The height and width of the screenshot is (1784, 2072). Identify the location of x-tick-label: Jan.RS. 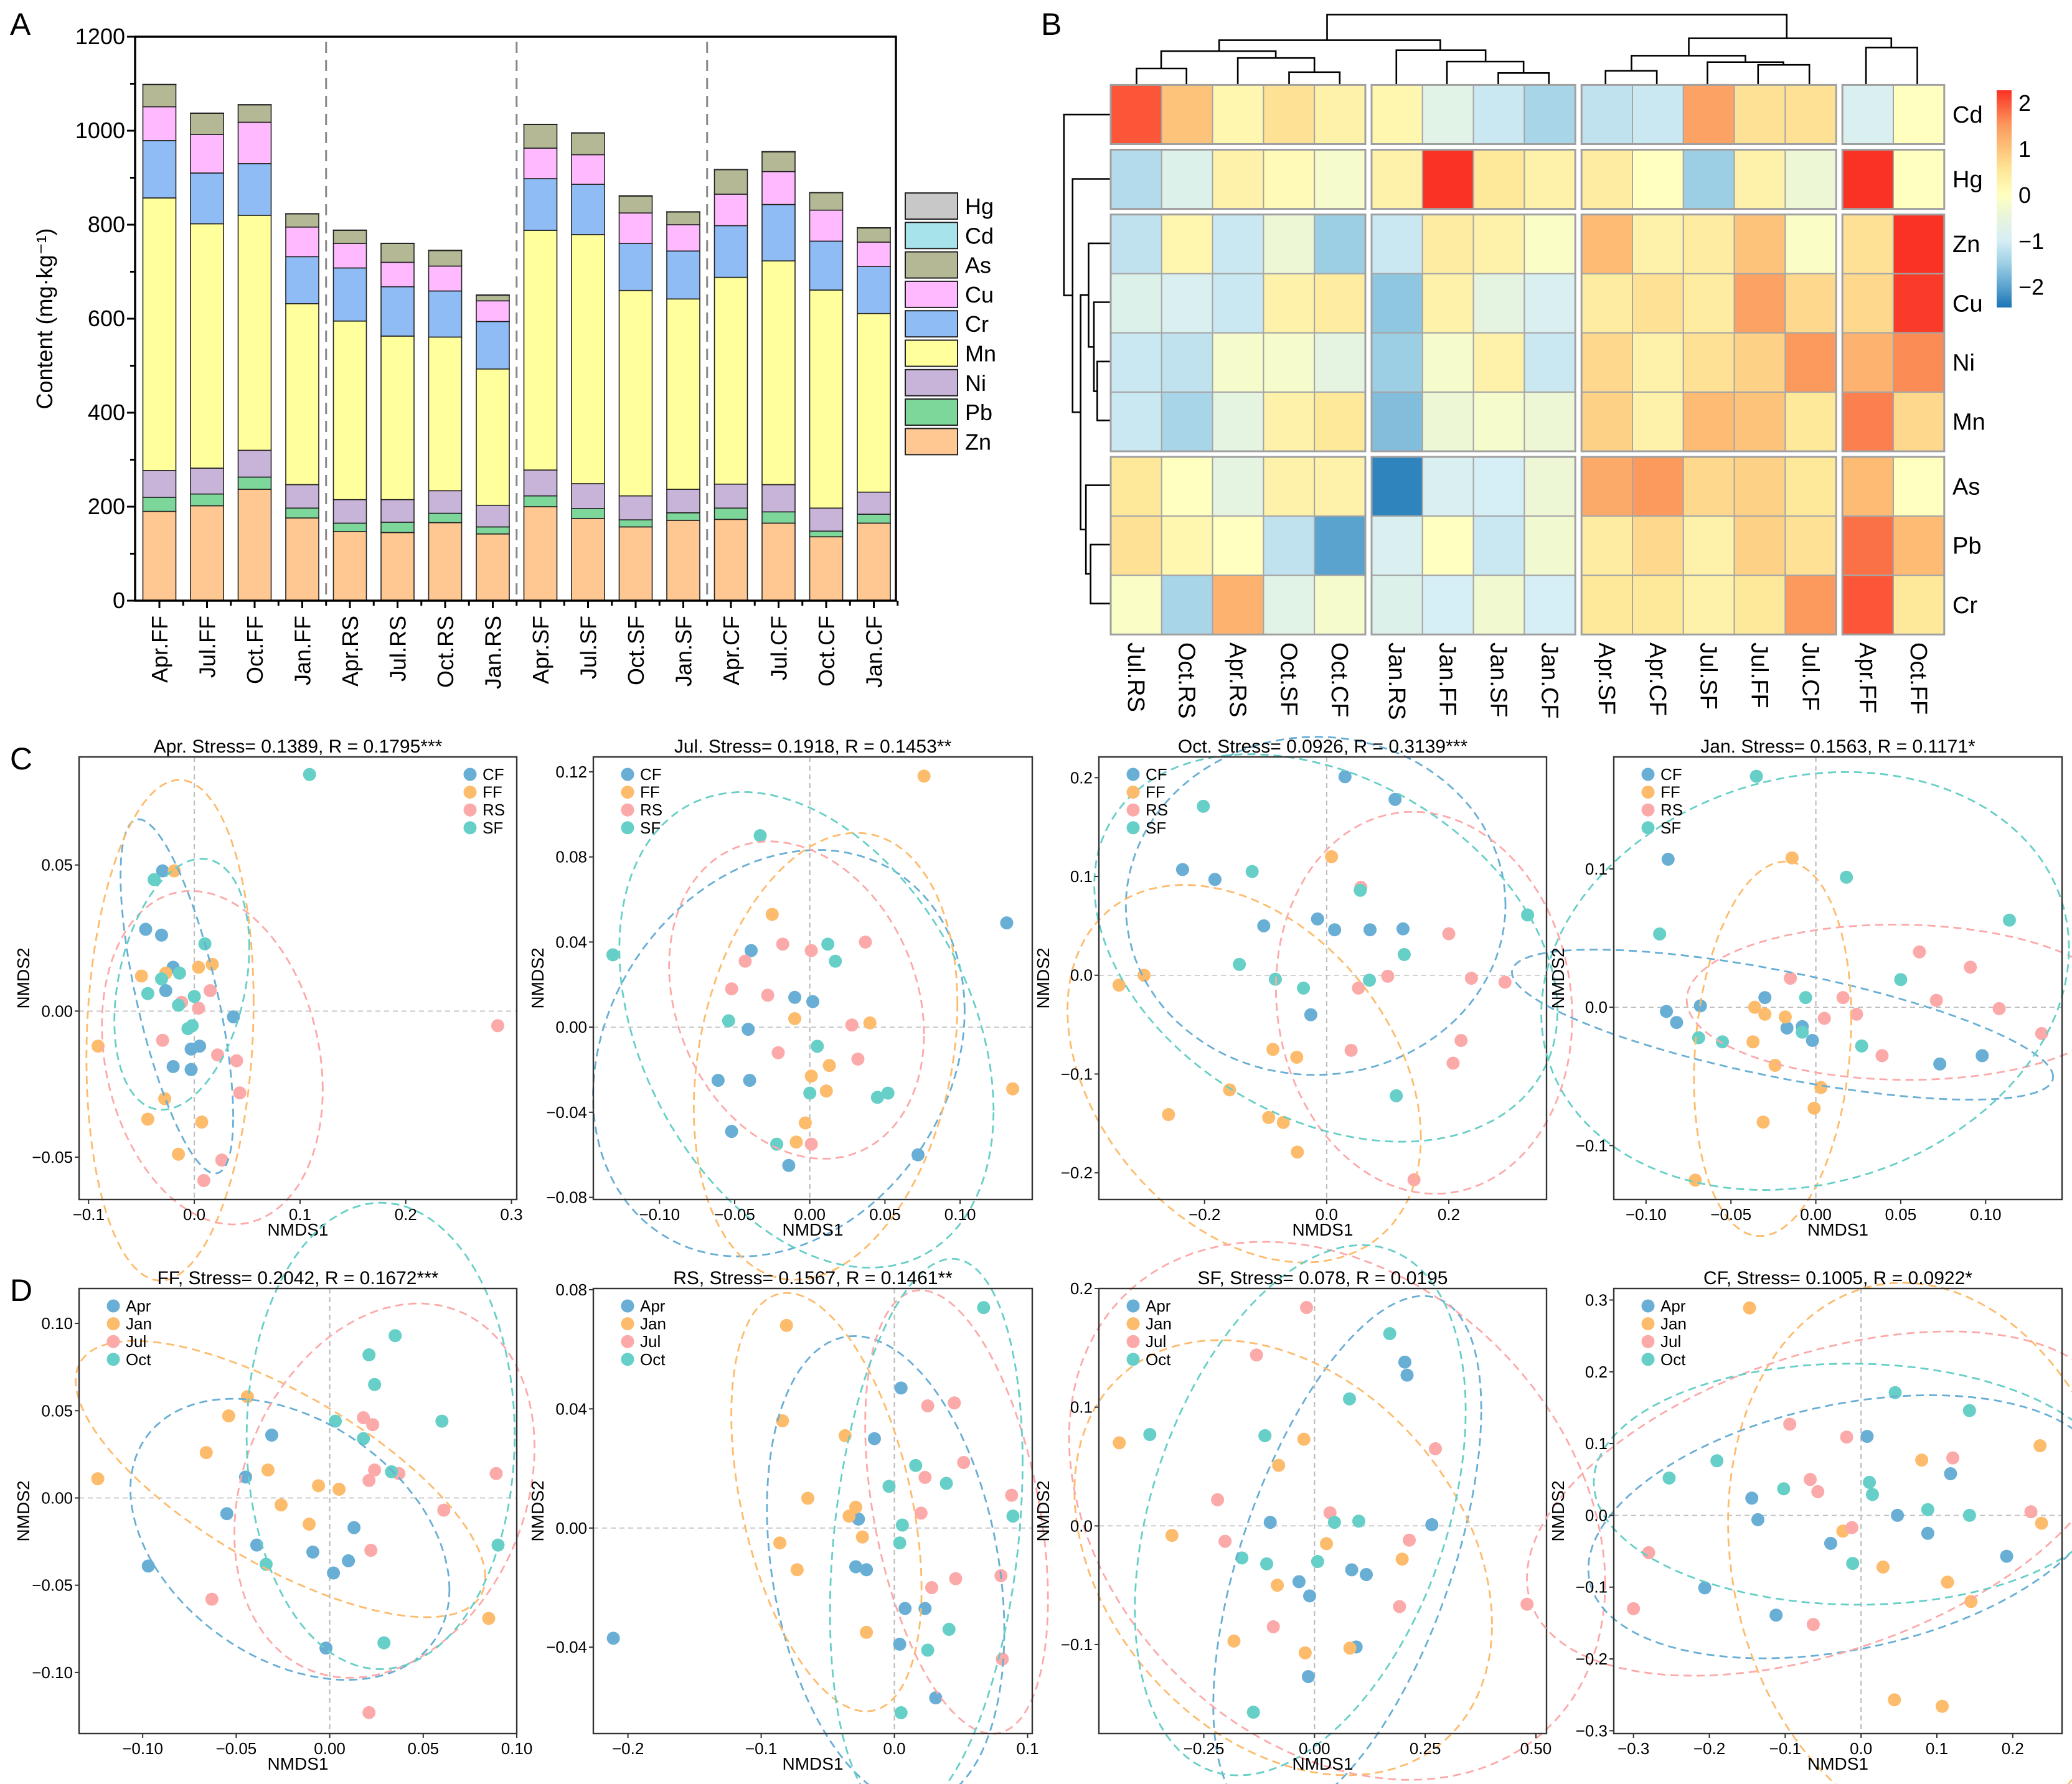
(493, 653).